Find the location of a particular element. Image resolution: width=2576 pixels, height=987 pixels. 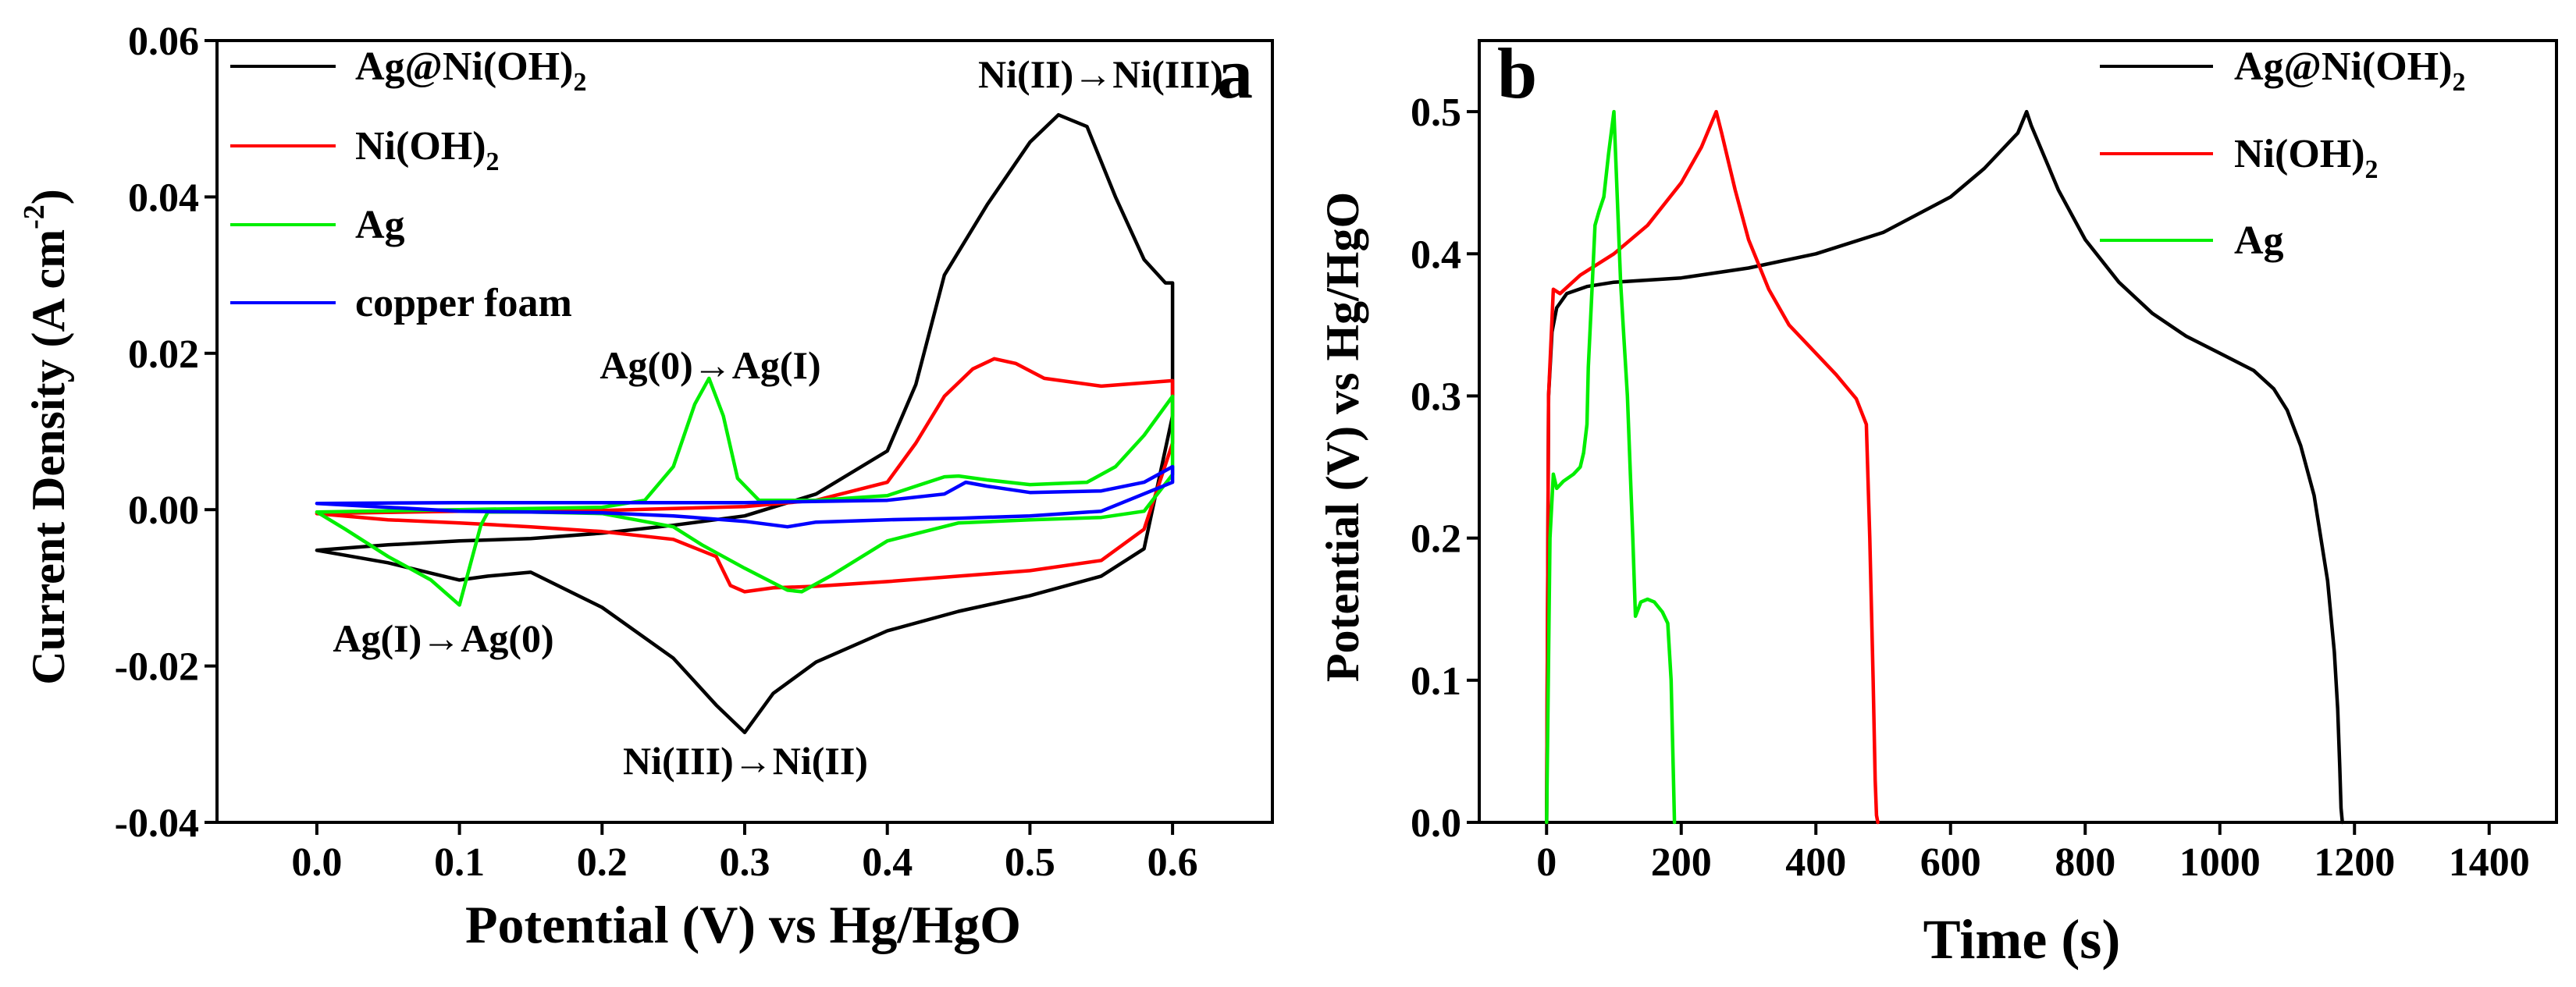

panel-a-label: a is located at coordinates (1235, 74).